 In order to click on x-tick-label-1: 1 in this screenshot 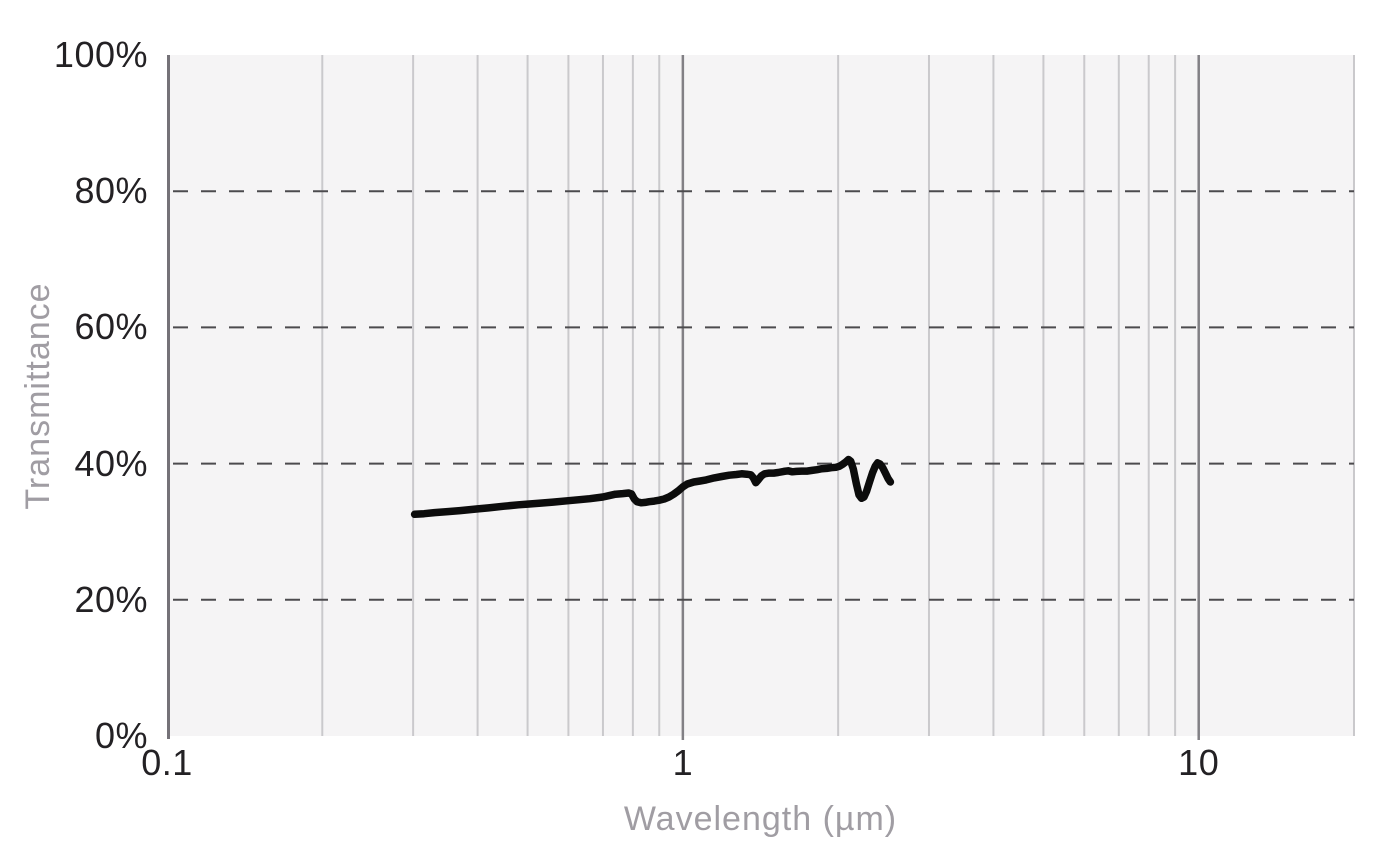, I will do `click(683, 762)`.